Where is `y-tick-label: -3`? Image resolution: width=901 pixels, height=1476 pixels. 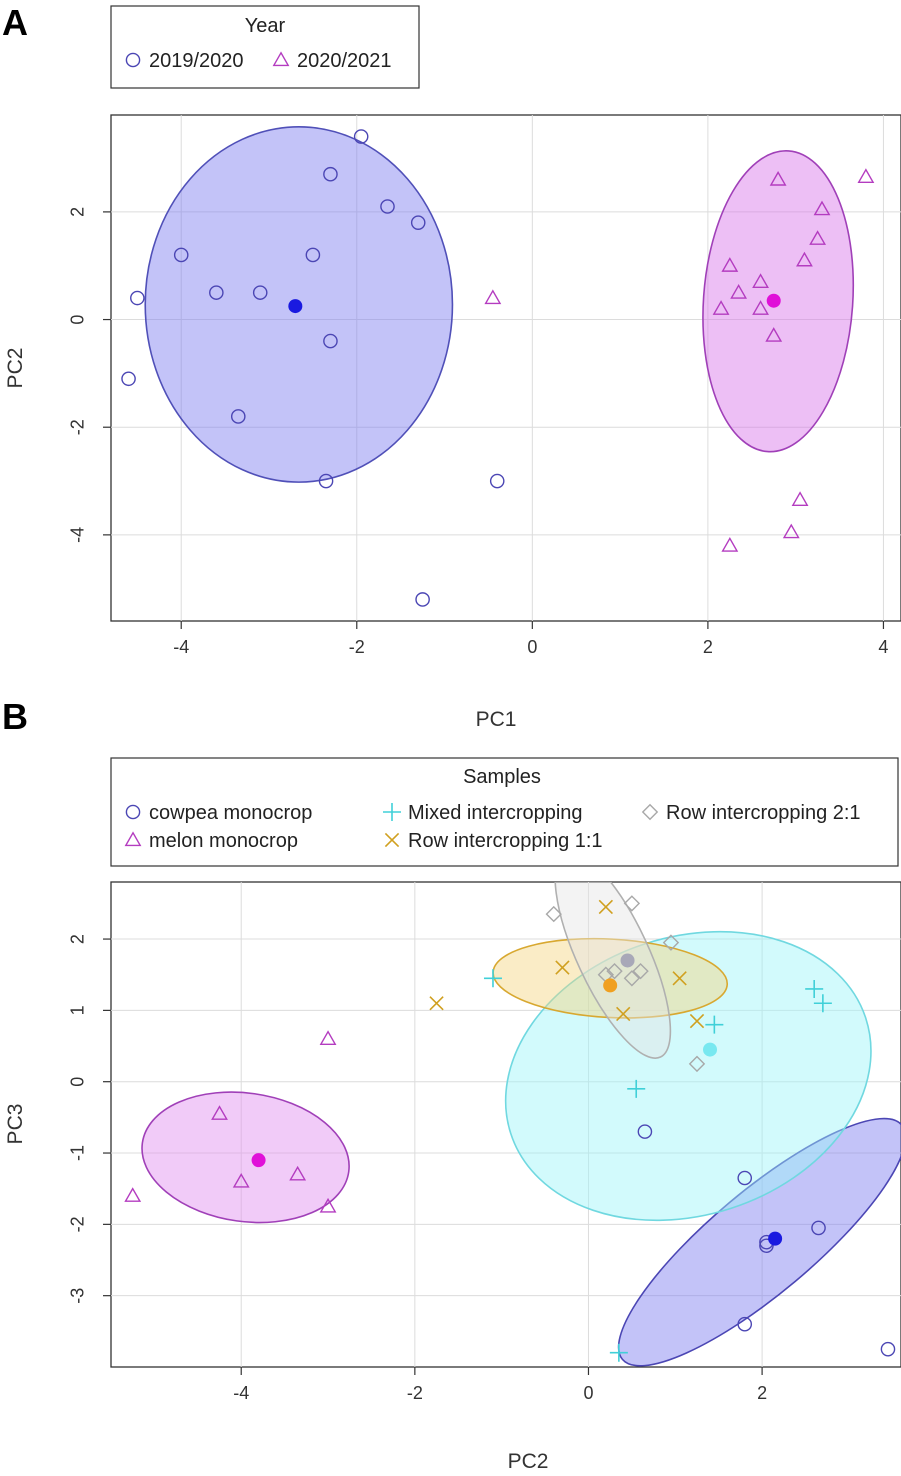
y-tick-label: -3 is located at coordinates (78, 1296).